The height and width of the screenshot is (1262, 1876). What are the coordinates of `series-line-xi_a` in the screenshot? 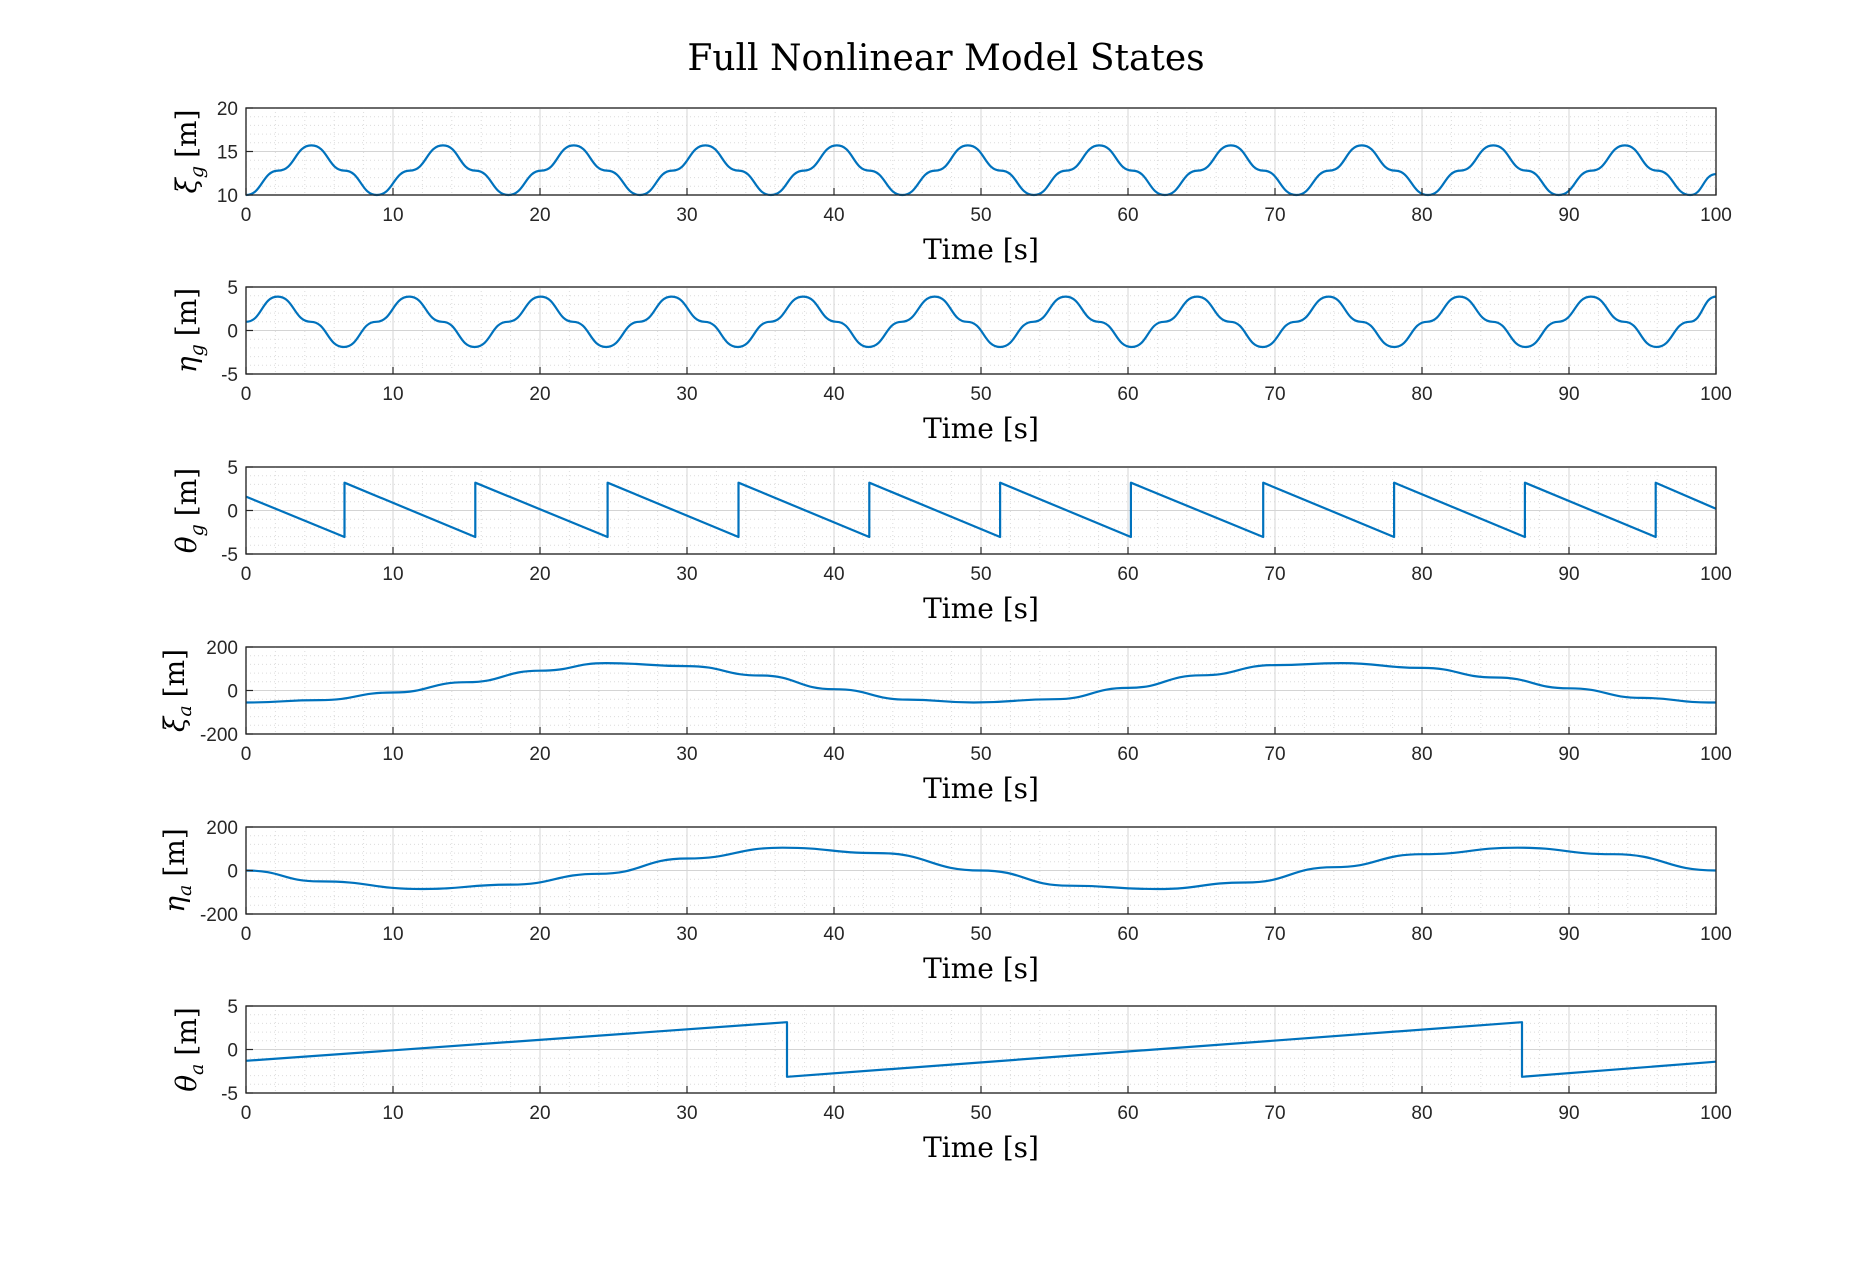 It's located at (980, 683).